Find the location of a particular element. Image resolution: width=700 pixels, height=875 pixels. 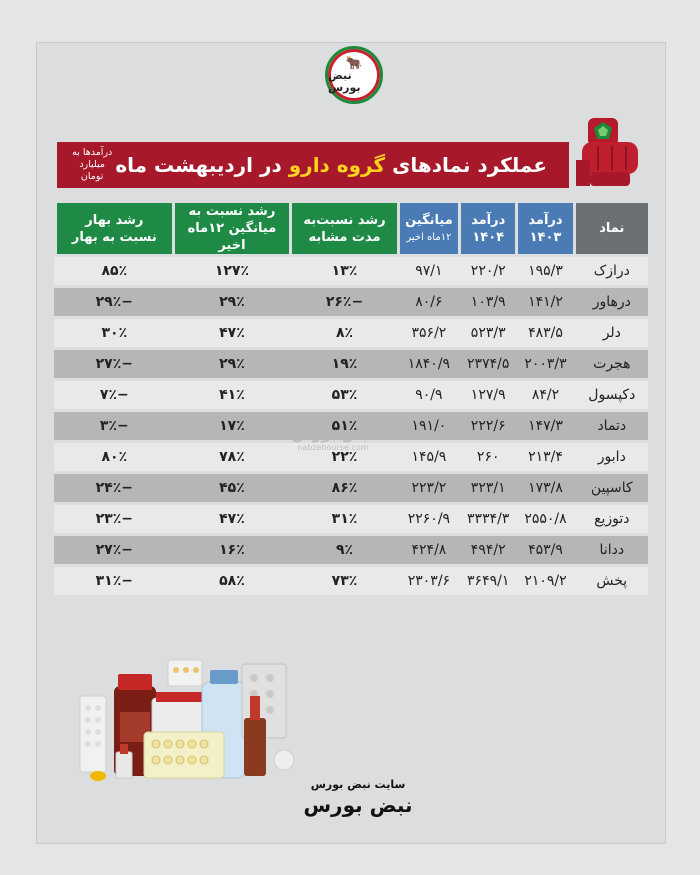

cell-revenue-1403: ۱۴۱/۲ is located at coordinates (544, 302).